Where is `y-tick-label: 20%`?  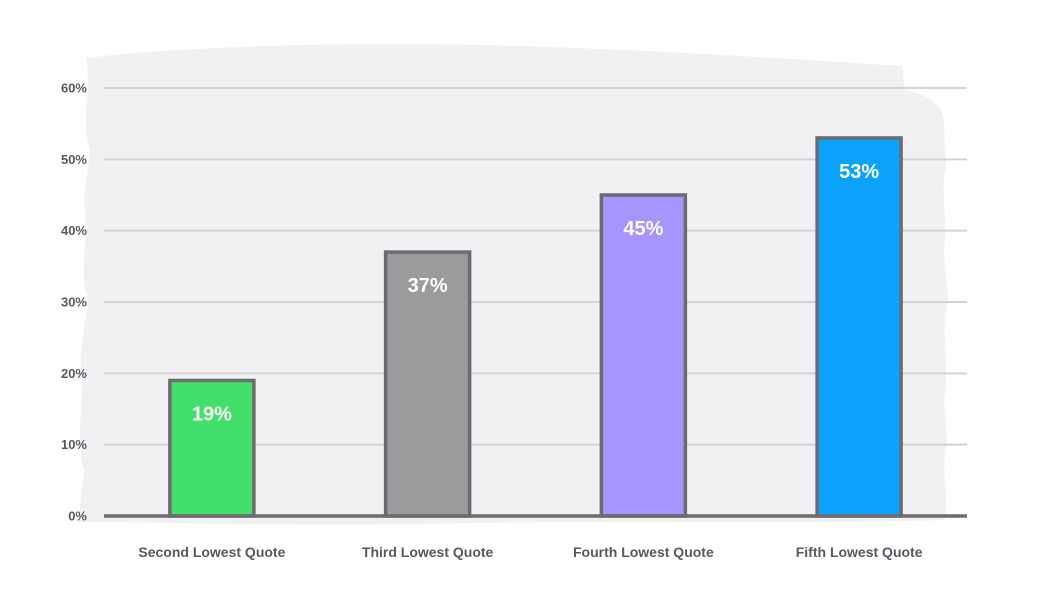 y-tick-label: 20% is located at coordinates (74, 373).